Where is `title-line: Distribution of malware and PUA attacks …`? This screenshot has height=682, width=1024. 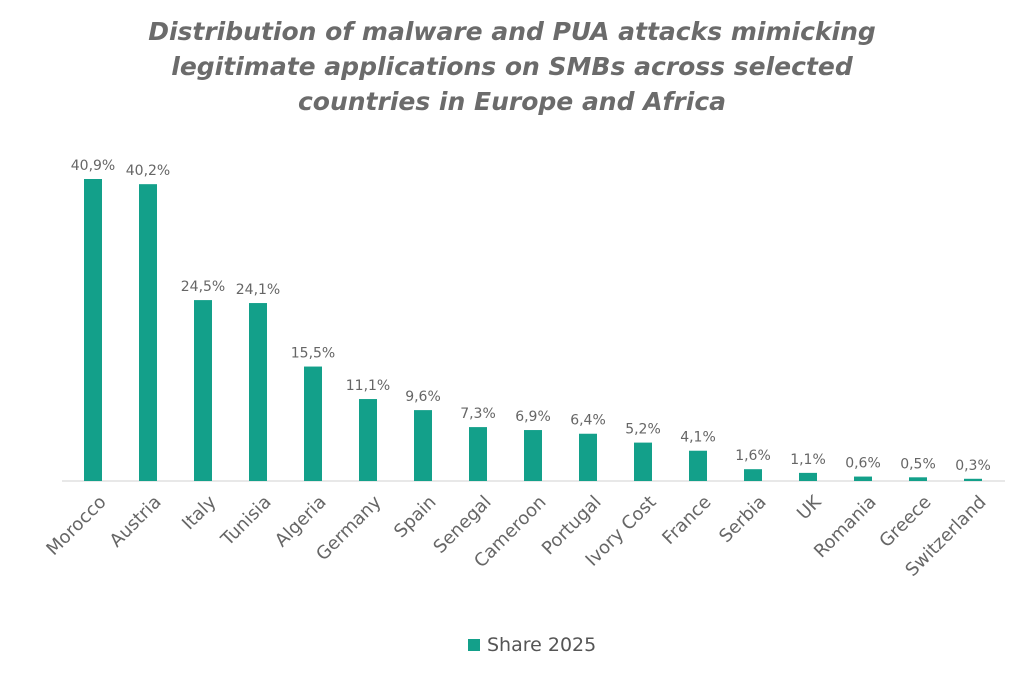
title-line: Distribution of malware and PUA attacks … is located at coordinates (512, 31).